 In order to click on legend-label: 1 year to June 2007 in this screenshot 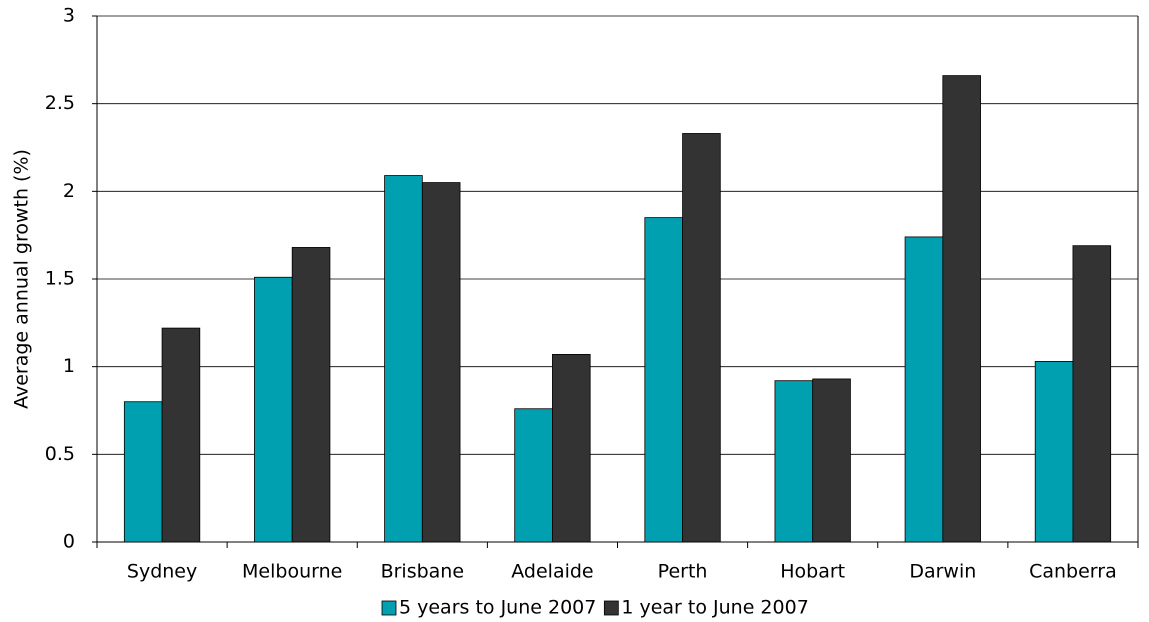, I will do `click(714, 608)`.